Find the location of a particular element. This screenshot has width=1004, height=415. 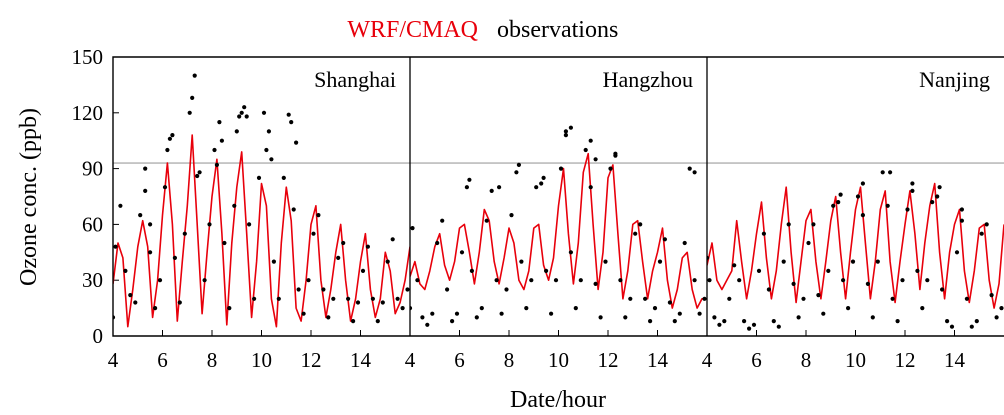

y-axis-title: Ozone conc. (ppb) is located at coordinates (29, 197).